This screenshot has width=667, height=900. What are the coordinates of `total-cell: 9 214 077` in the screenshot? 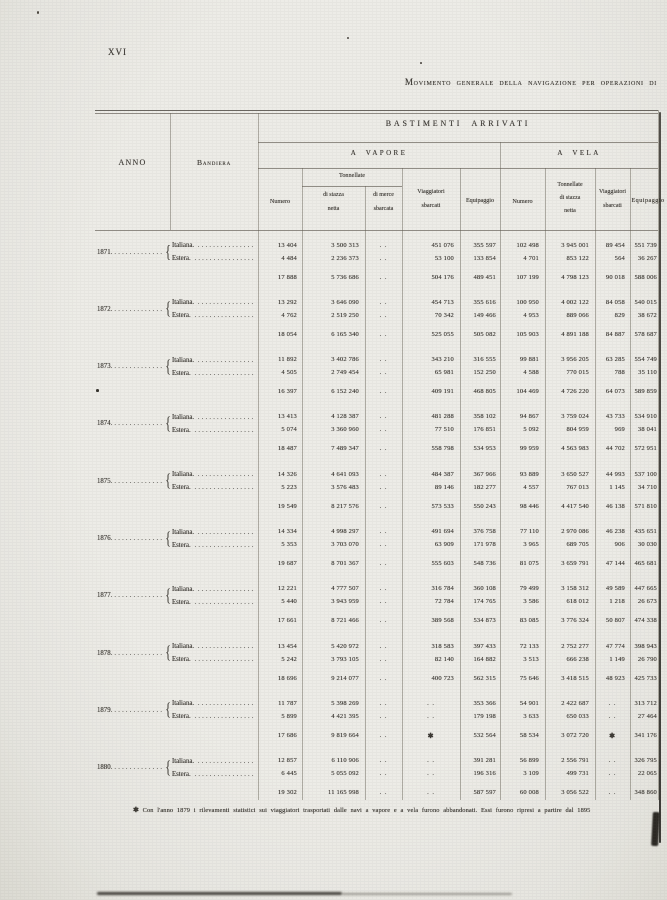 It's located at (345, 678).